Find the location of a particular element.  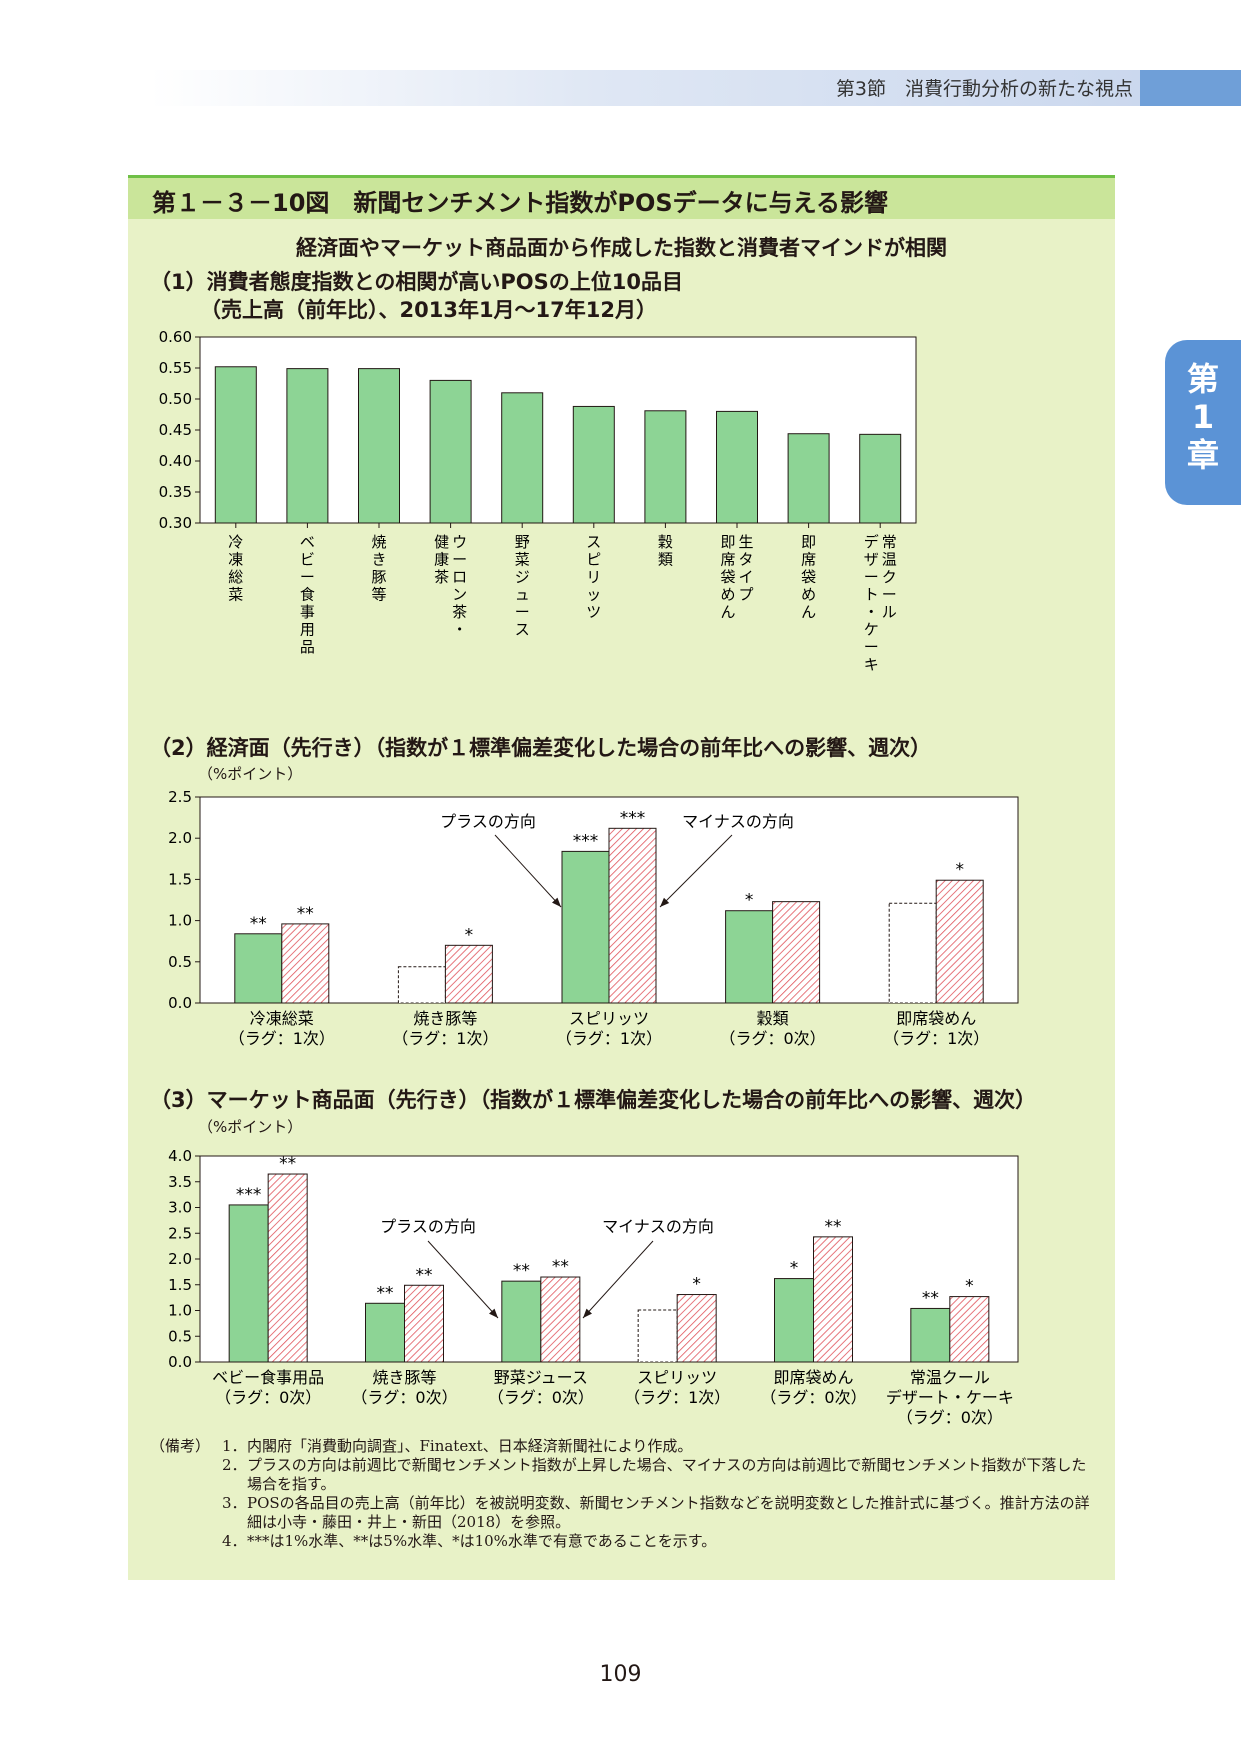

y-tick-label: 0.60 is located at coordinates (175, 337).